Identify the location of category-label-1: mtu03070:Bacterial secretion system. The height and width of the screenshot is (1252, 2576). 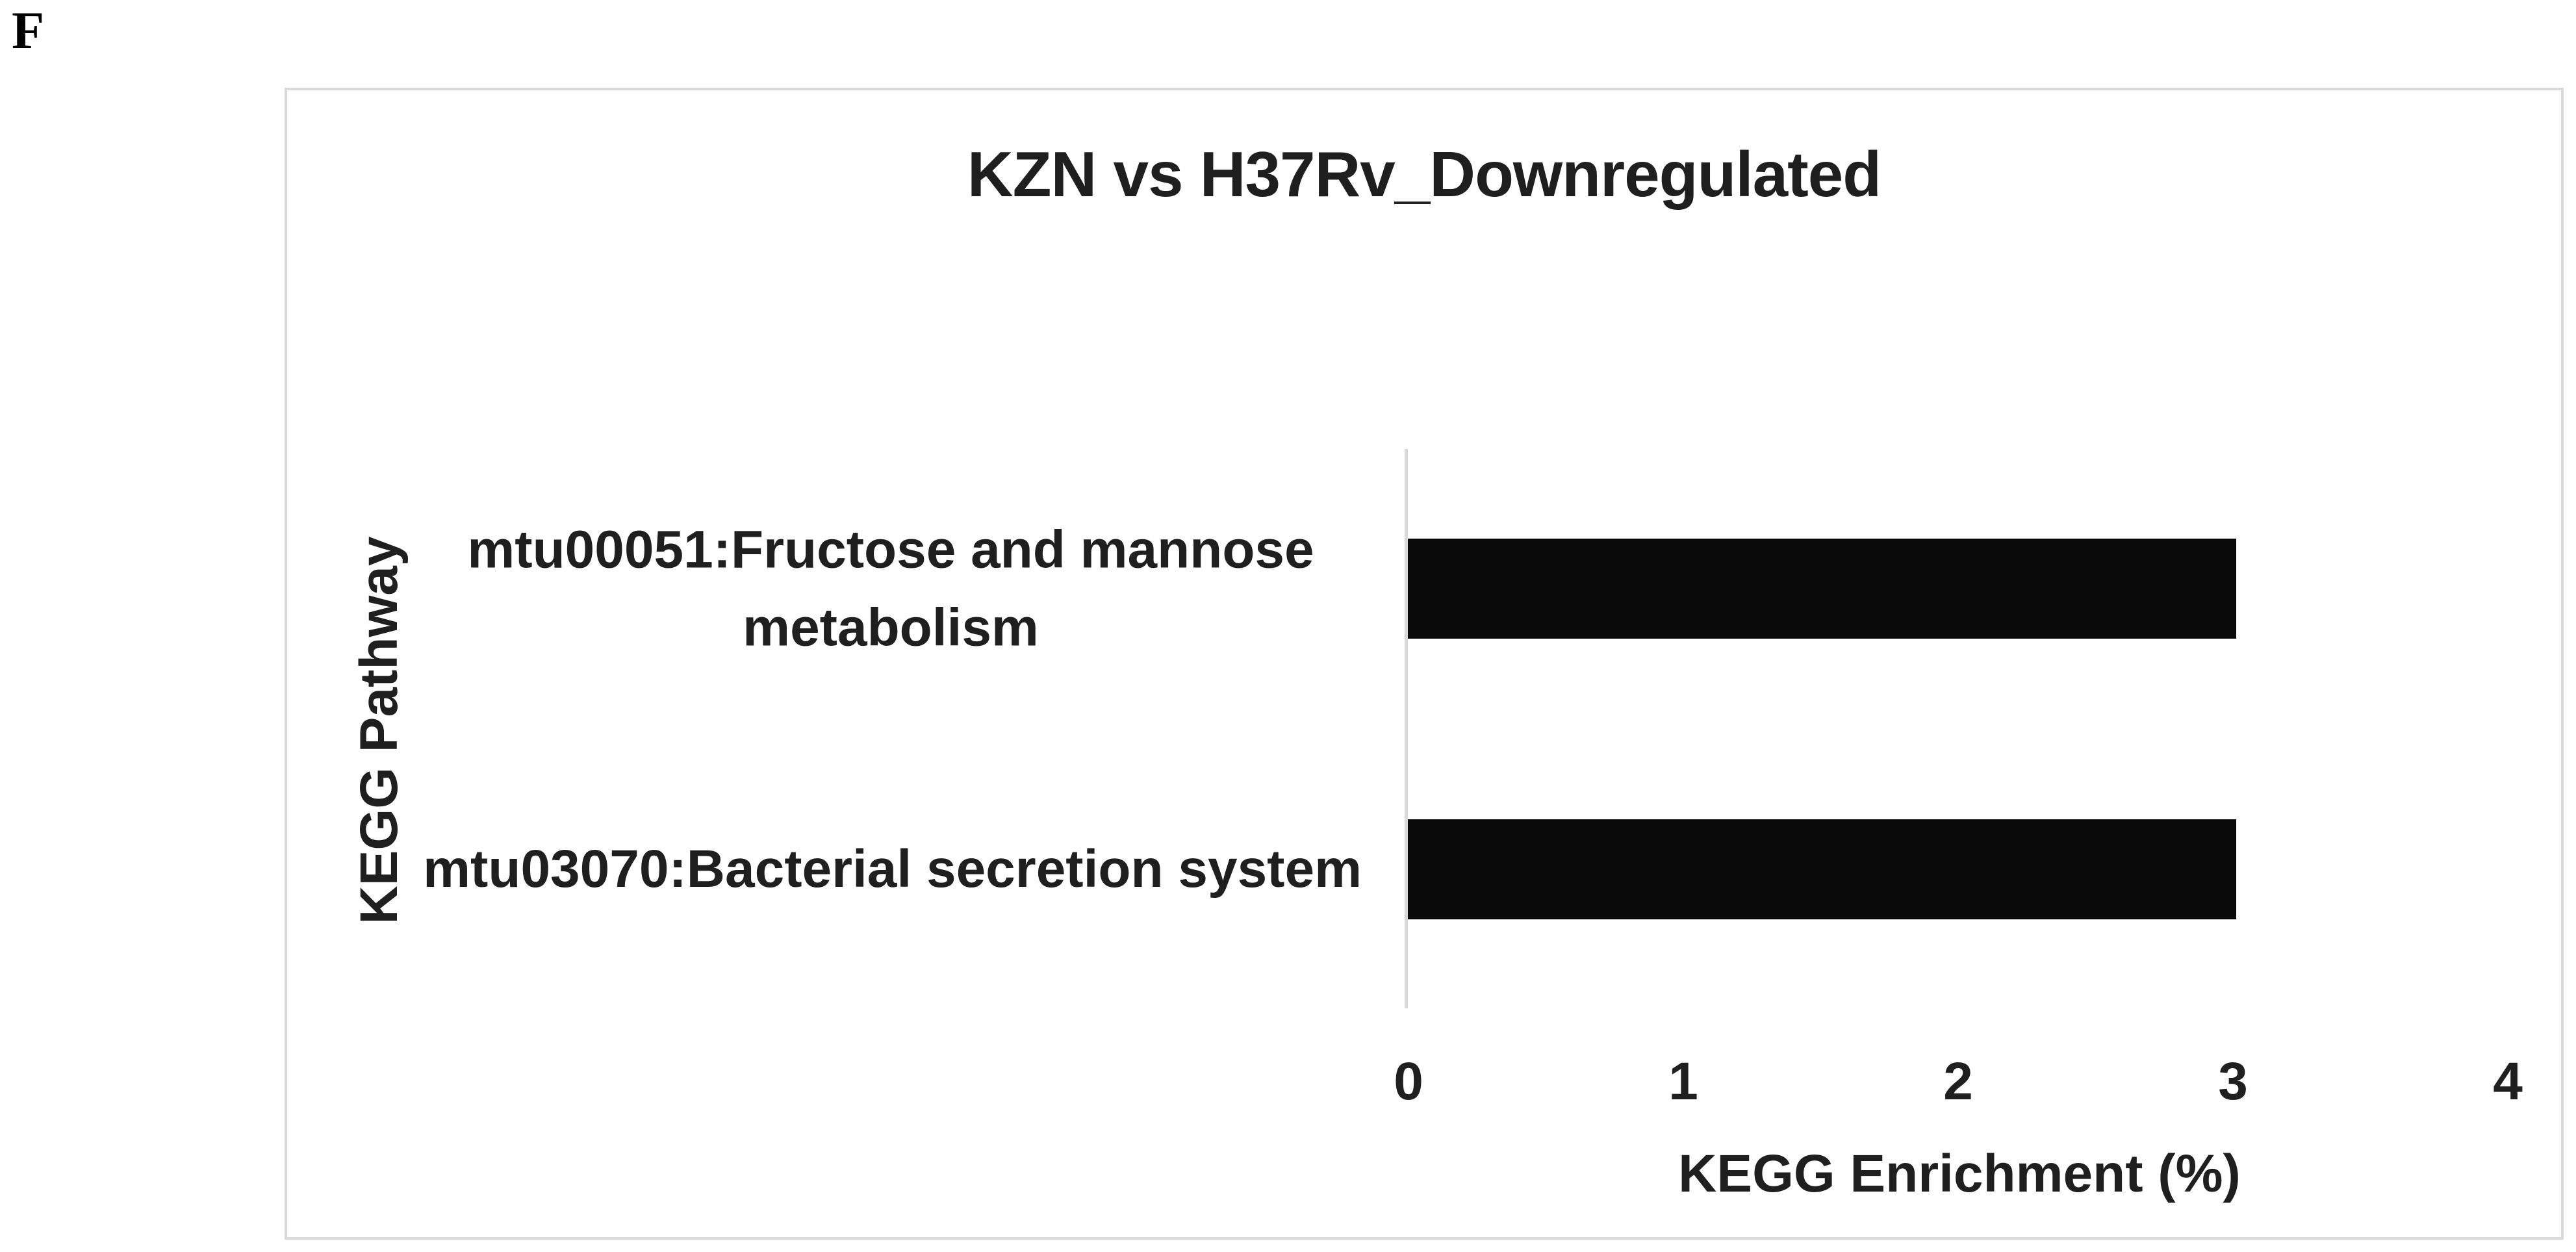
(892, 869).